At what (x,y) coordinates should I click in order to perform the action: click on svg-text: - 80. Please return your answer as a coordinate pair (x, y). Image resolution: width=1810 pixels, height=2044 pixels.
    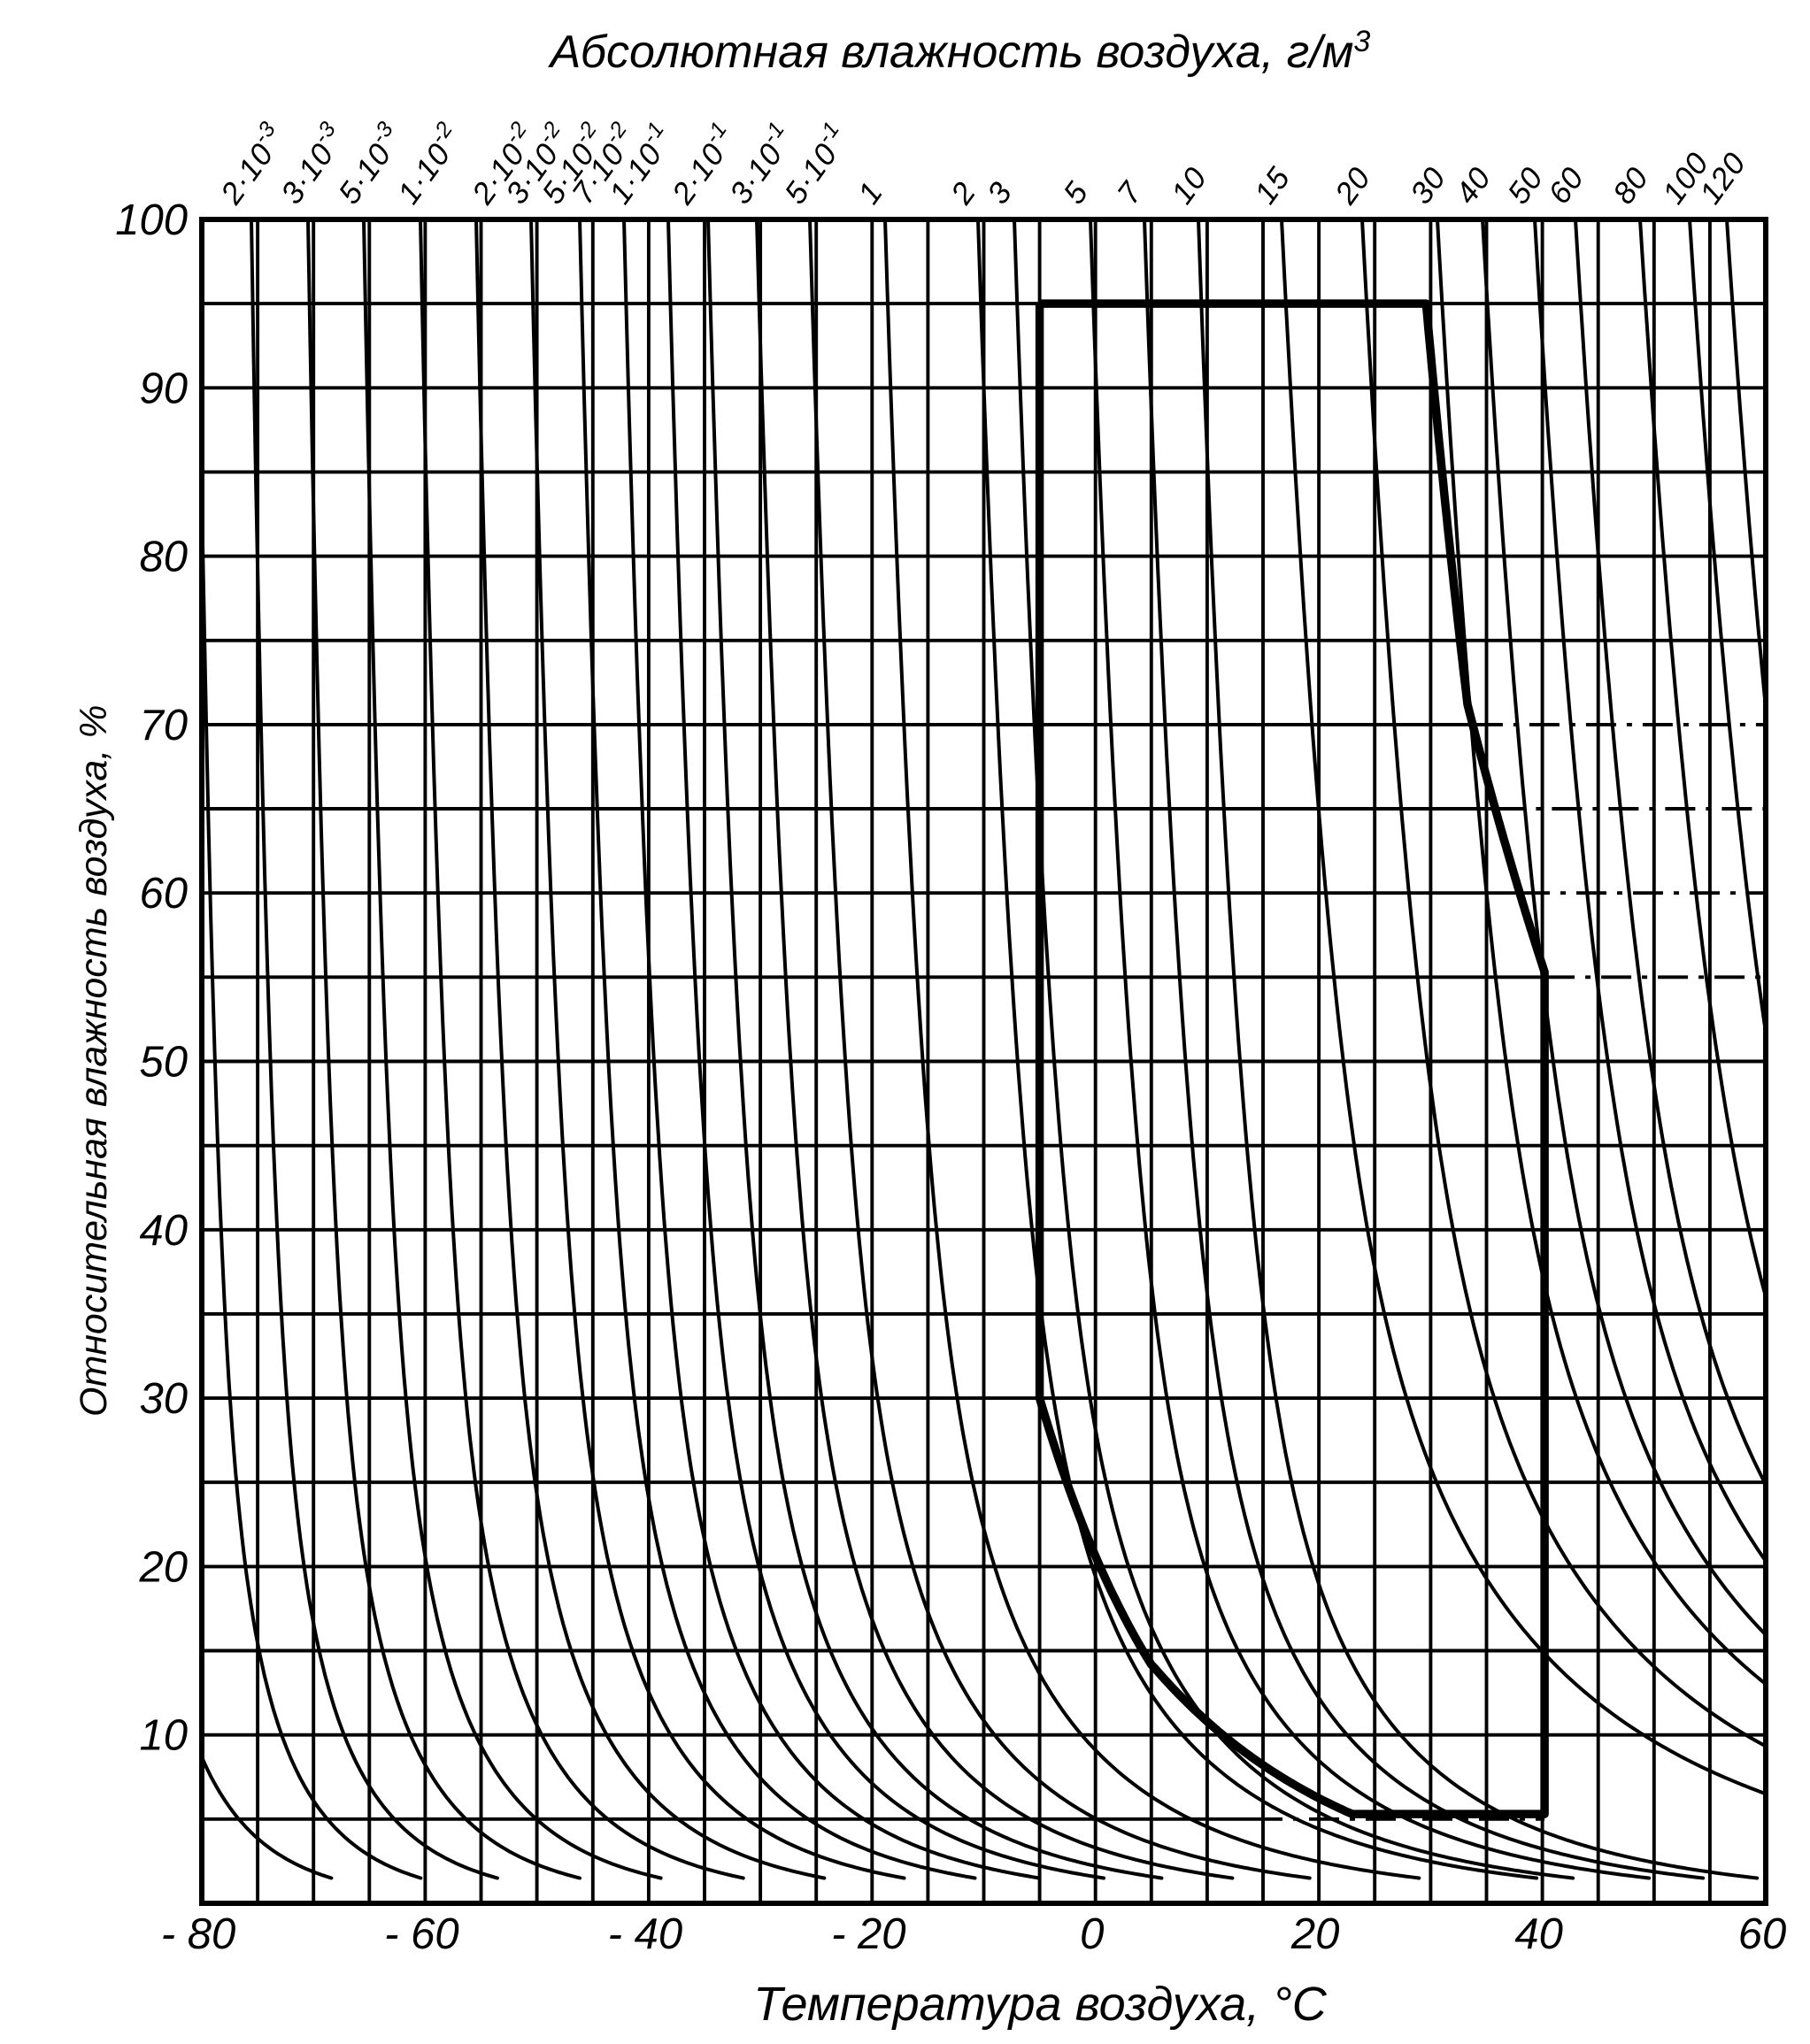
    Looking at the image, I should click on (198, 1934).